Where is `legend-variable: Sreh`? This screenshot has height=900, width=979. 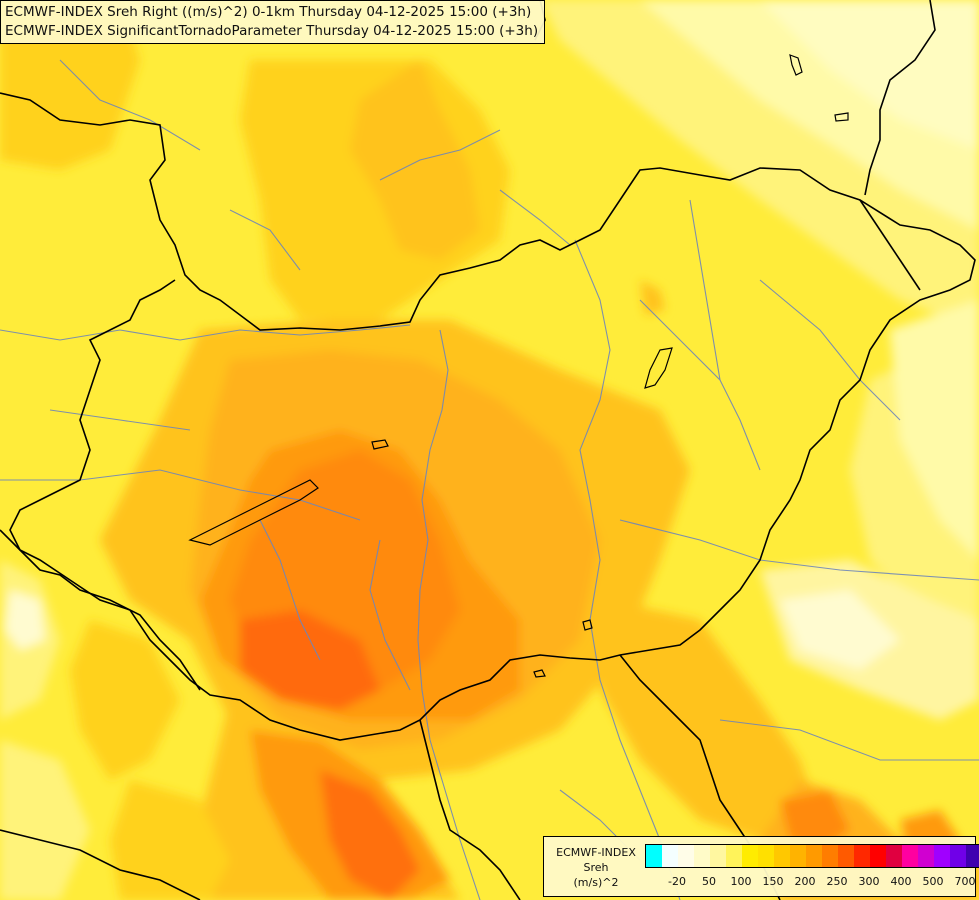 legend-variable: Sreh is located at coordinates (596, 867).